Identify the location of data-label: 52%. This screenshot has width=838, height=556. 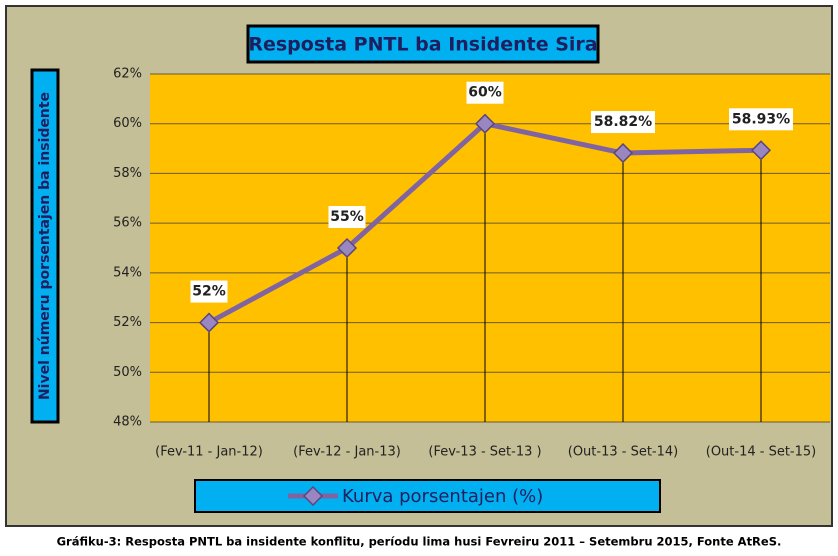
(209, 292).